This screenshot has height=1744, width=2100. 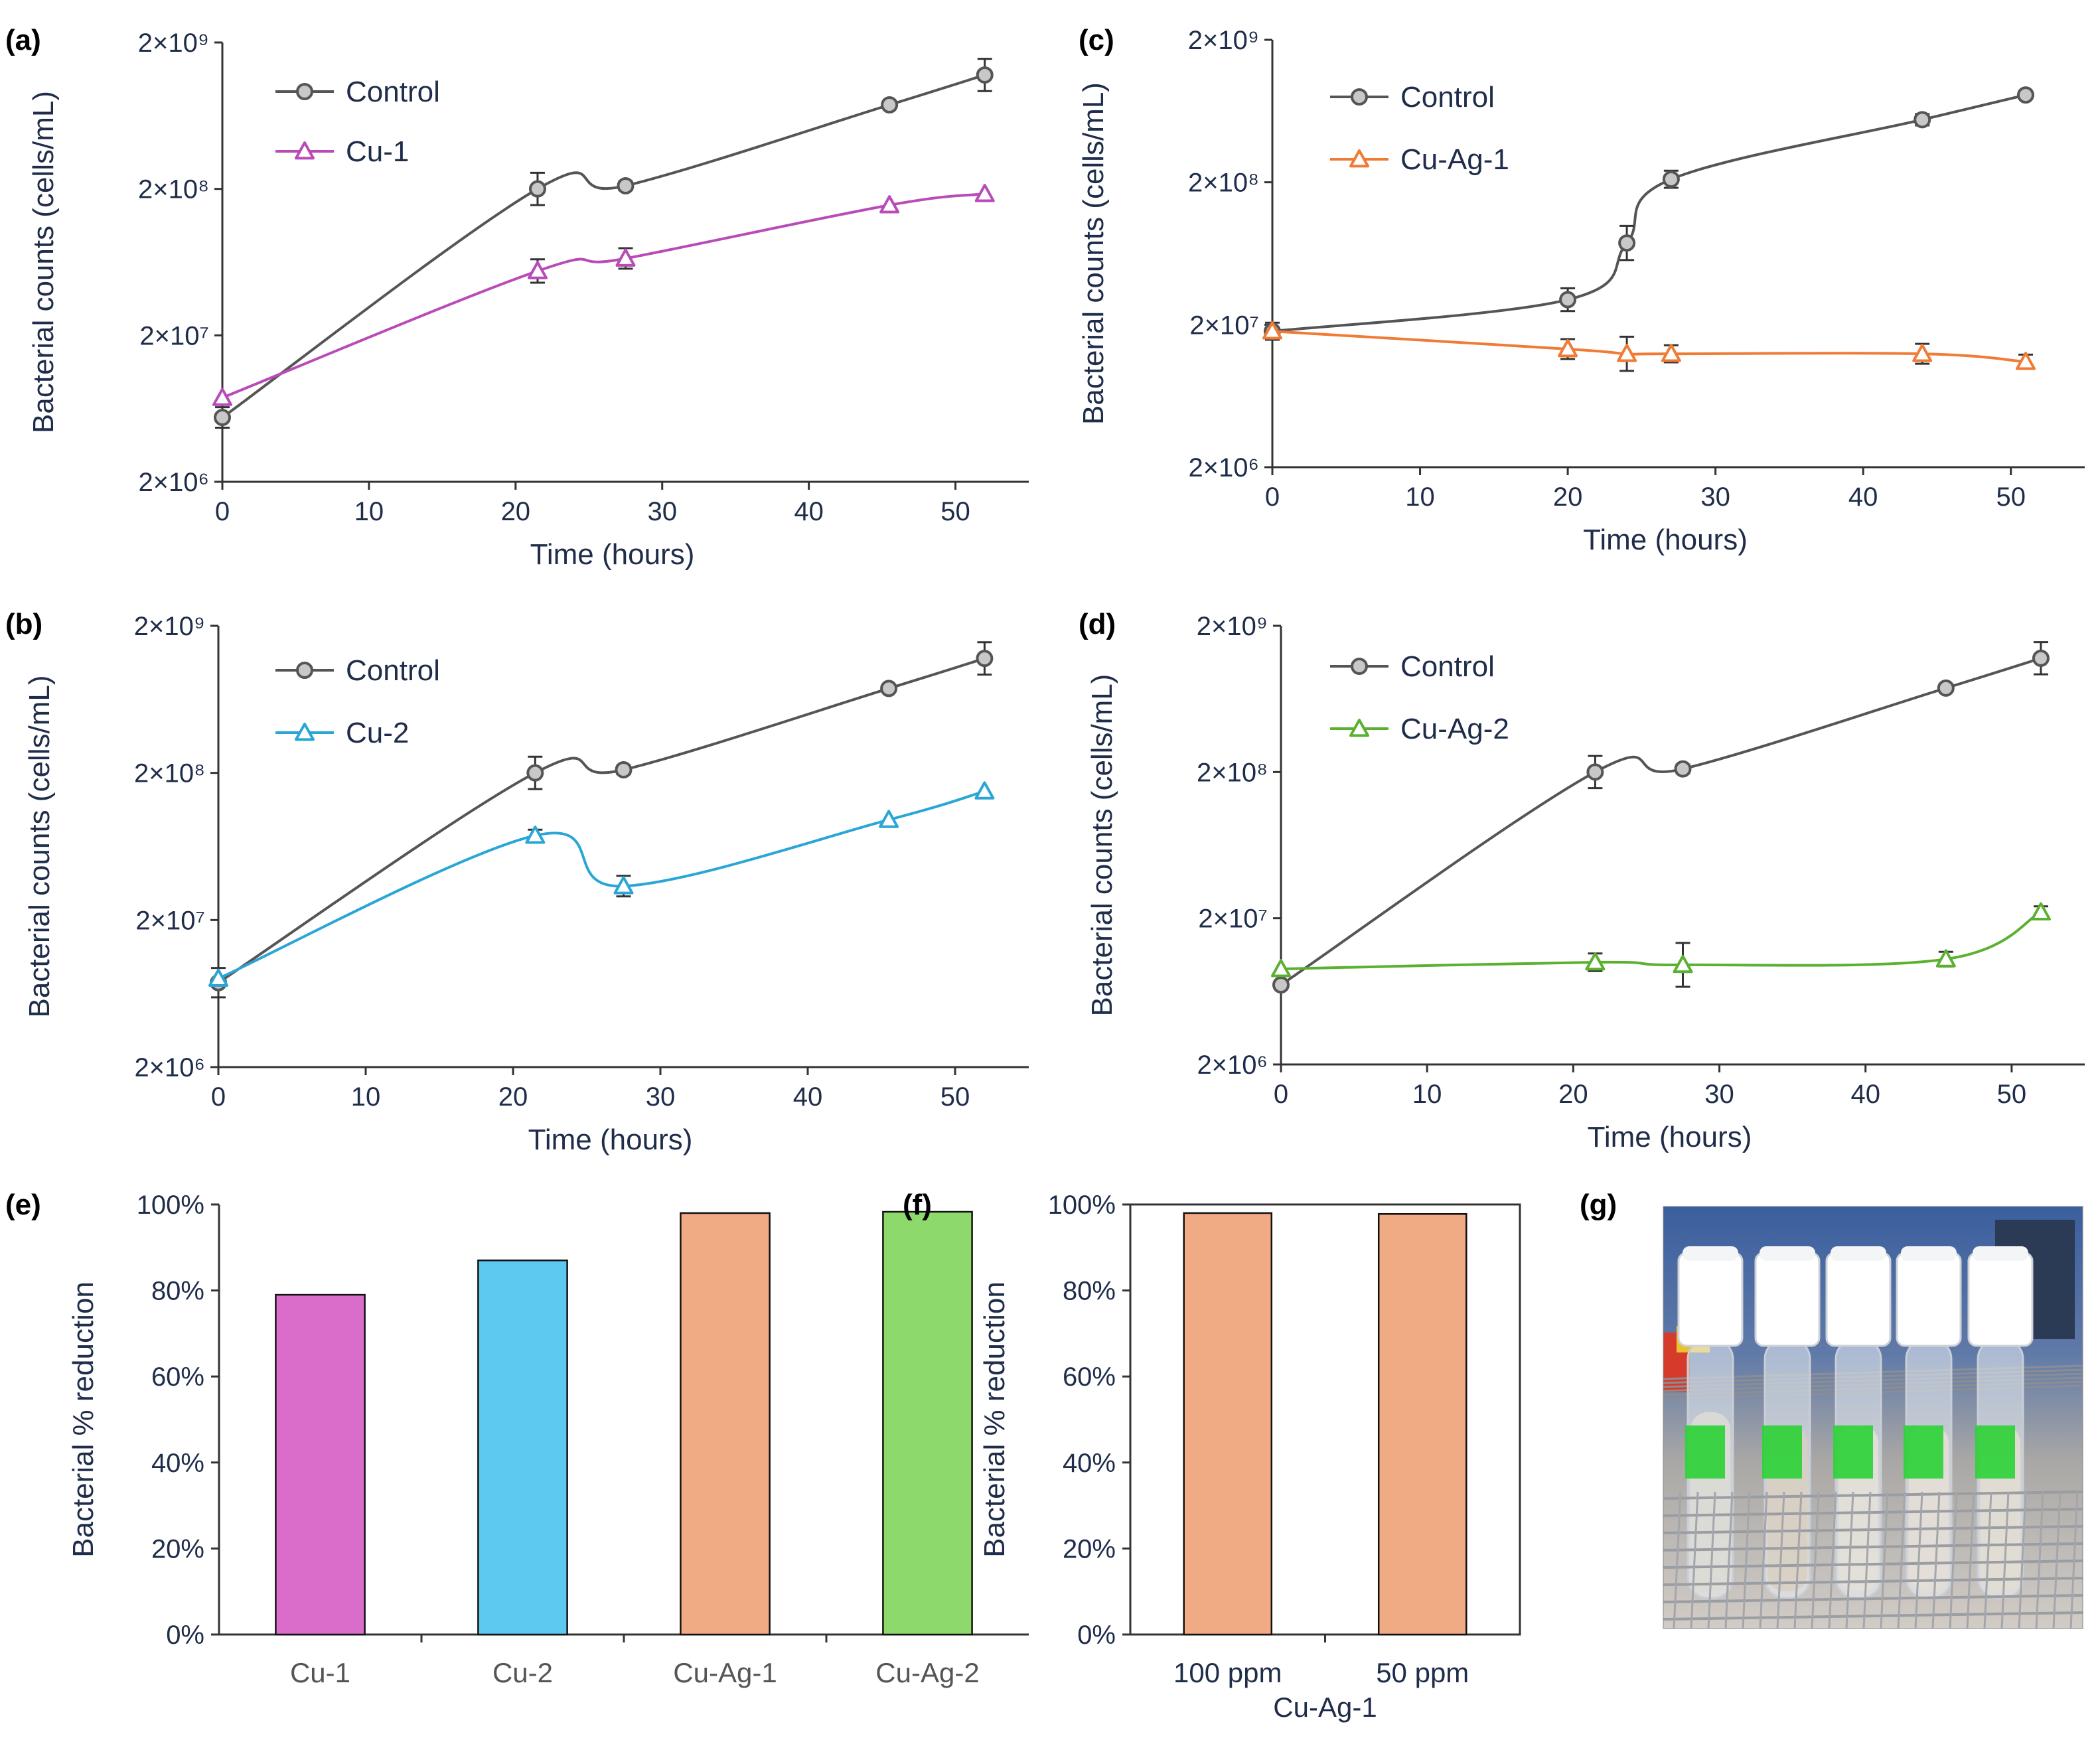 I want to click on category-label: 100 ppm, so click(x=1227, y=1672).